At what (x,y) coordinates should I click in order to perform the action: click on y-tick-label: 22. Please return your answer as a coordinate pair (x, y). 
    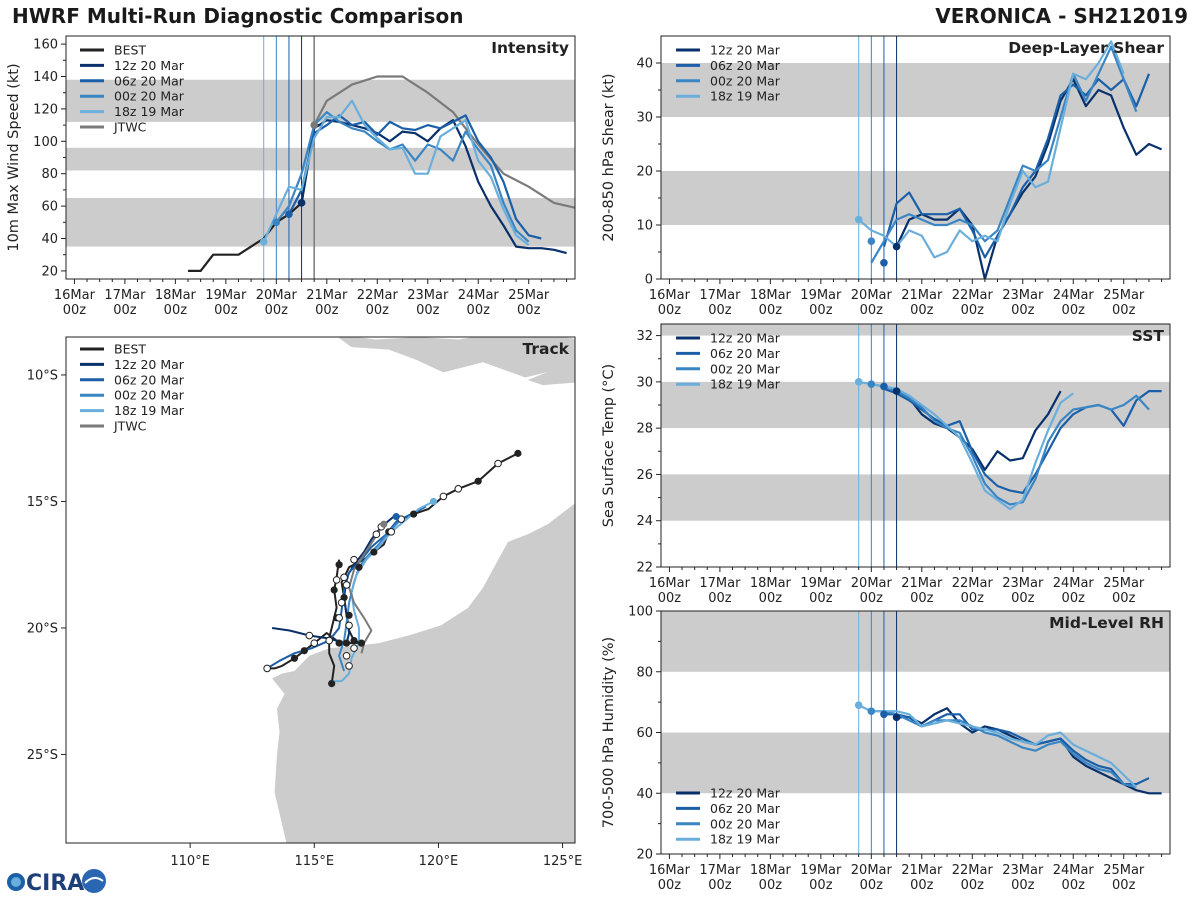
    Looking at the image, I should click on (644, 568).